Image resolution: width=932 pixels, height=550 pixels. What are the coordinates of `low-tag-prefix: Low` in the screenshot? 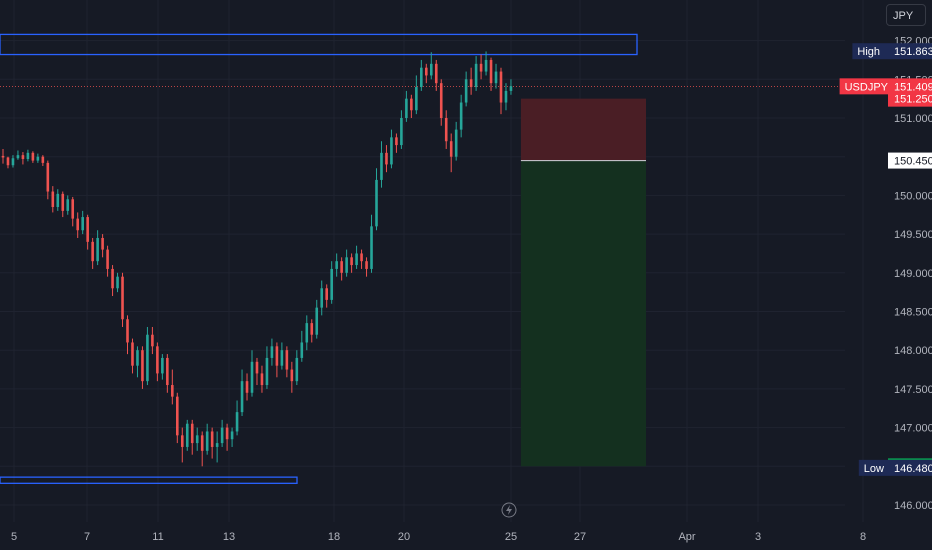 It's located at (874, 469).